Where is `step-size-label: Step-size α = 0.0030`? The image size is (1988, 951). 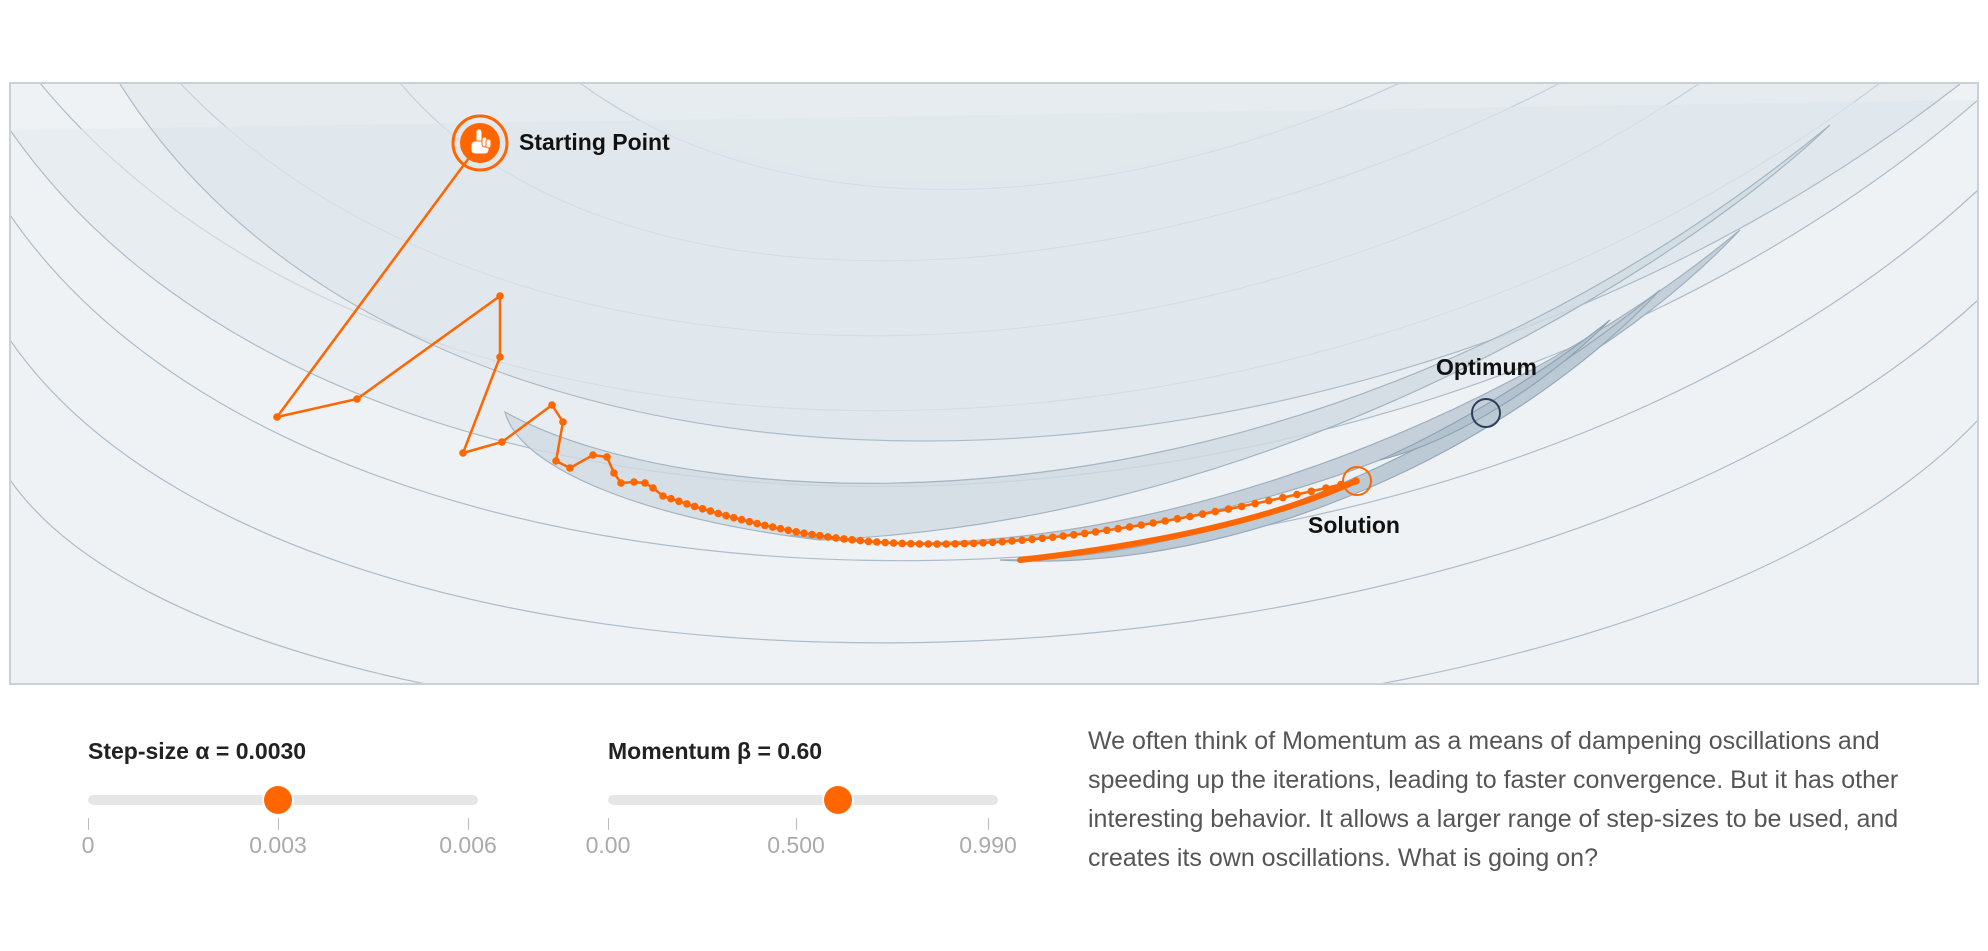 step-size-label: Step-size α = 0.0030 is located at coordinates (197, 751).